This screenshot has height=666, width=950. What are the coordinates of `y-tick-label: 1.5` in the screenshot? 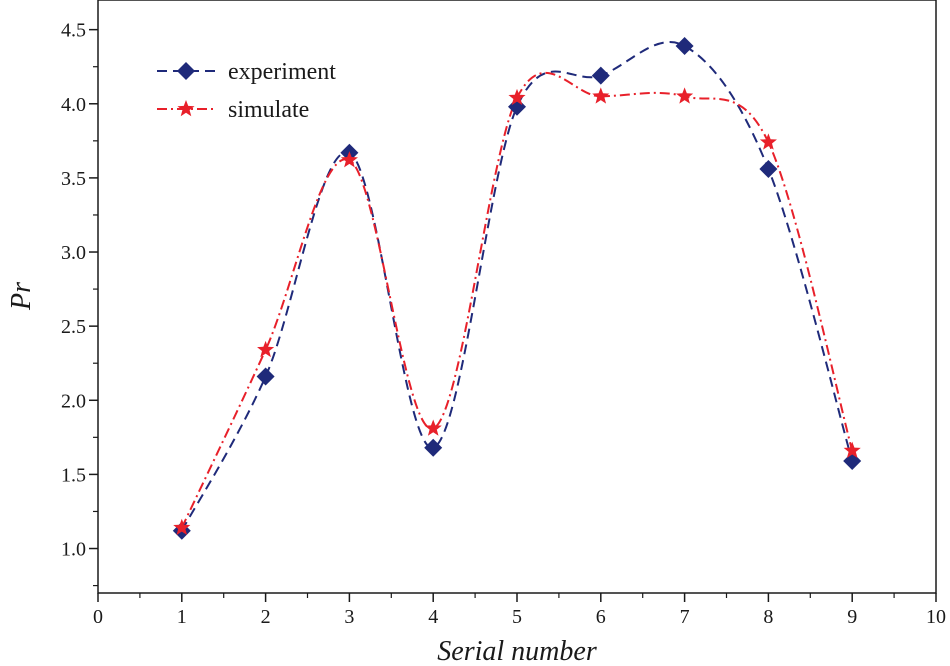 It's located at (73, 475).